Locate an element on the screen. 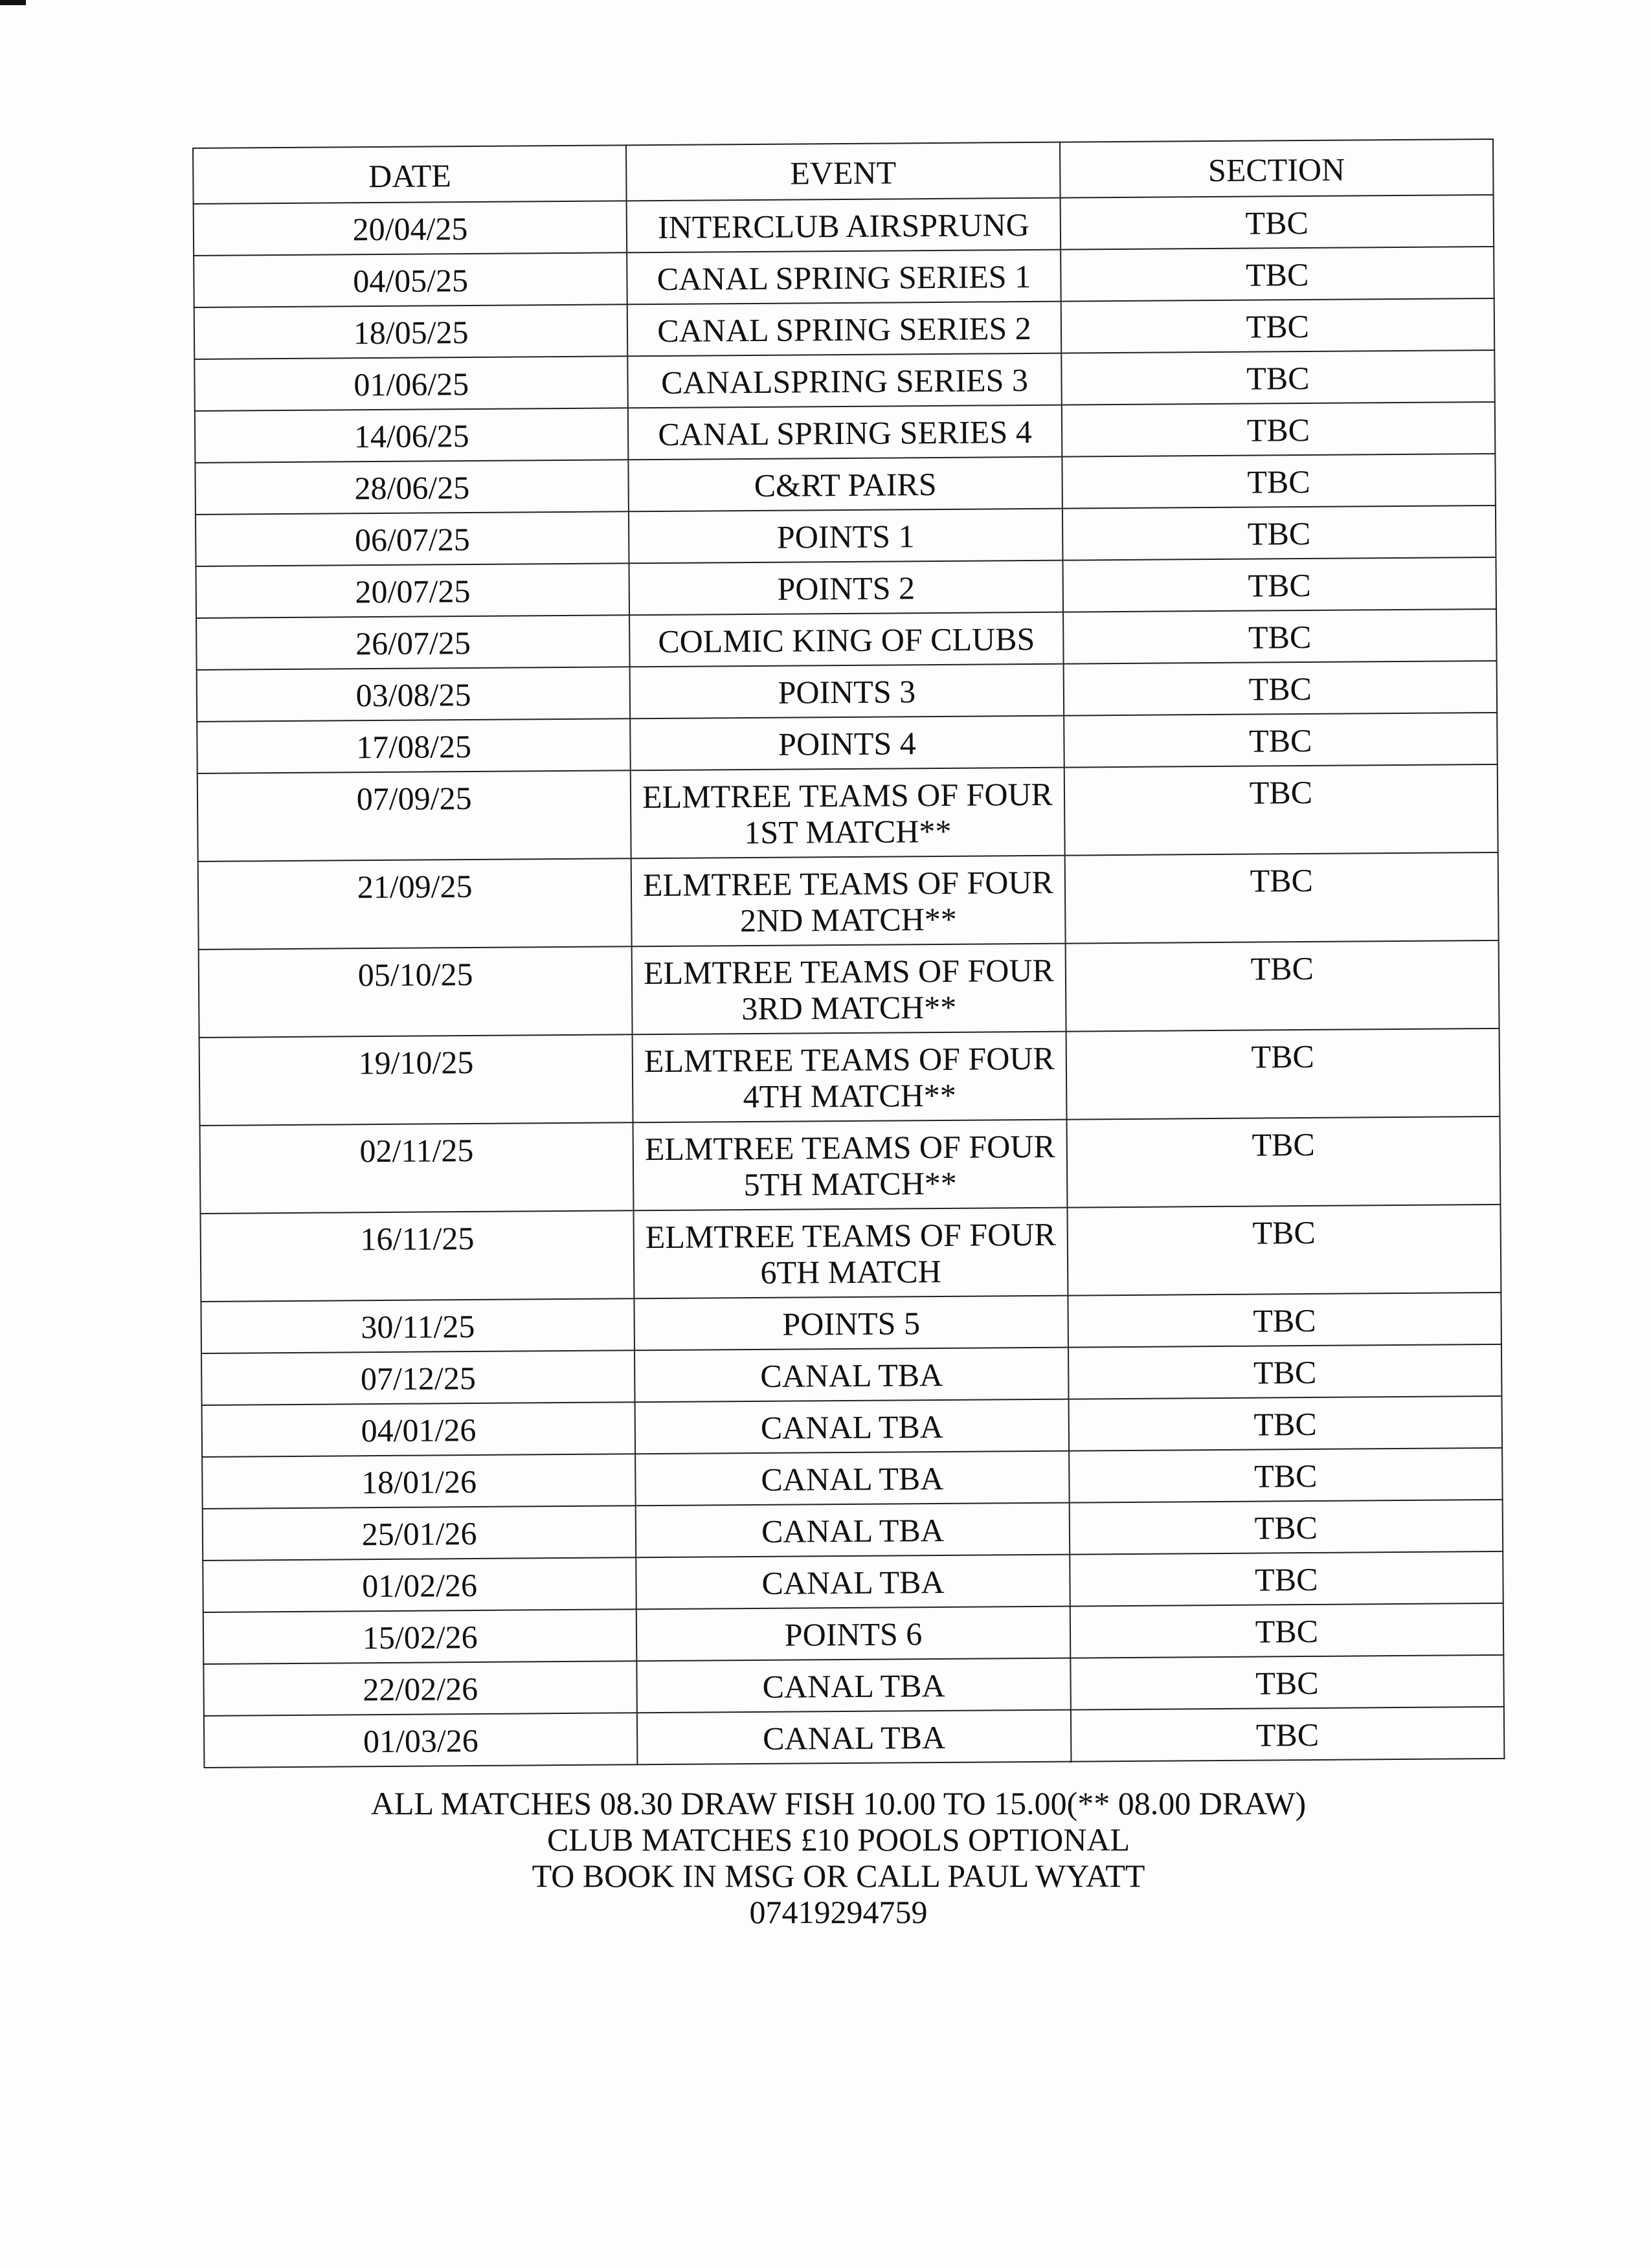  table-row: 04/05/25 CANAL SPRING SERIES 1 TBC is located at coordinates (844, 276).